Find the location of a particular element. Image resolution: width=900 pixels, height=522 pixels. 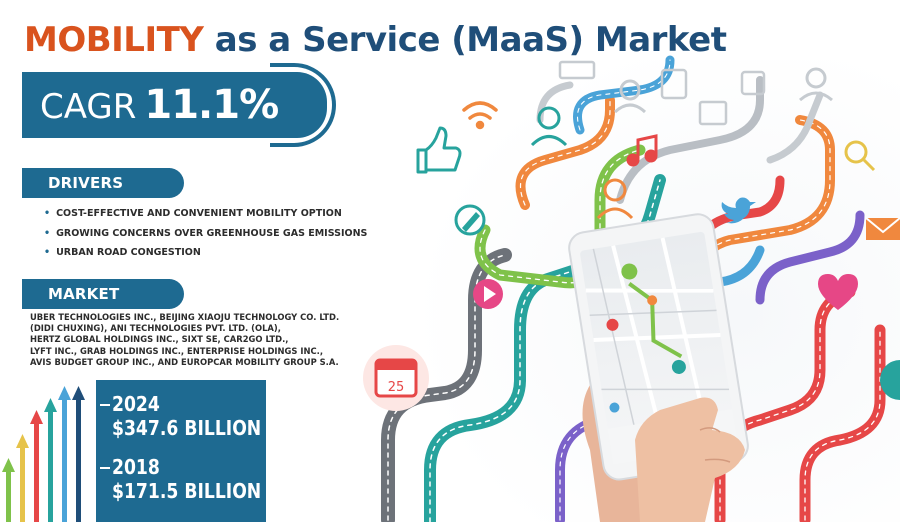

search-icon is located at coordinates (860, 156).